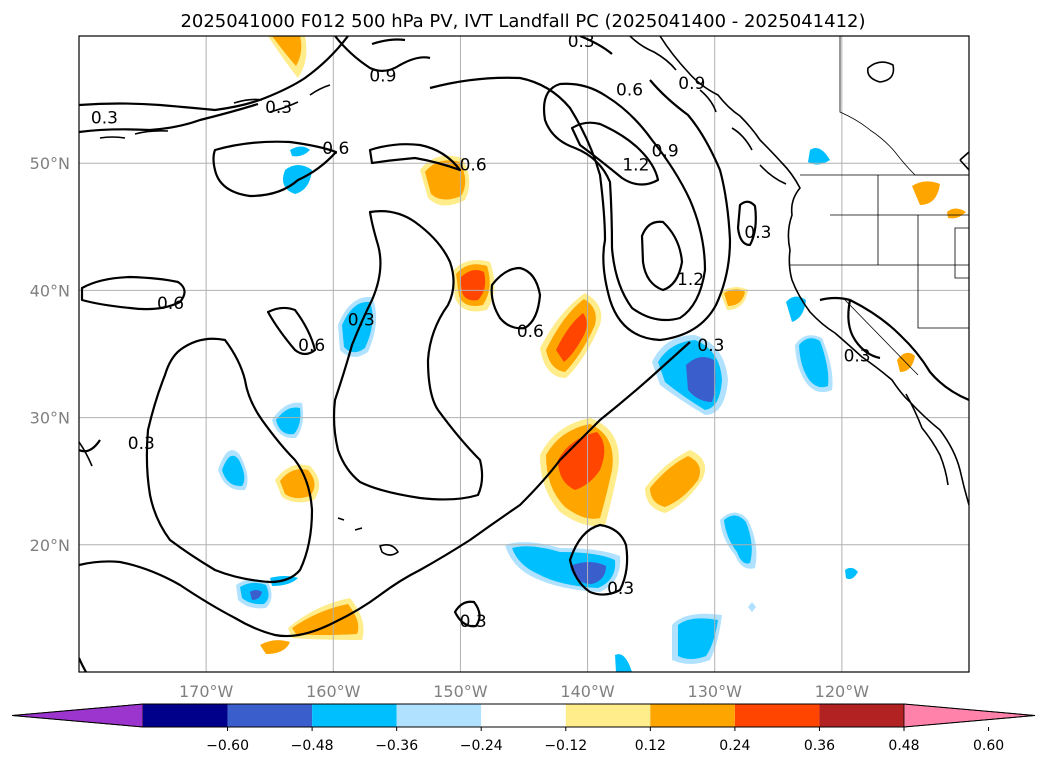 The width and height of the screenshot is (1047, 765). Describe the element at coordinates (969, 715) in the screenshot. I see `colorbar-extend-high` at that location.